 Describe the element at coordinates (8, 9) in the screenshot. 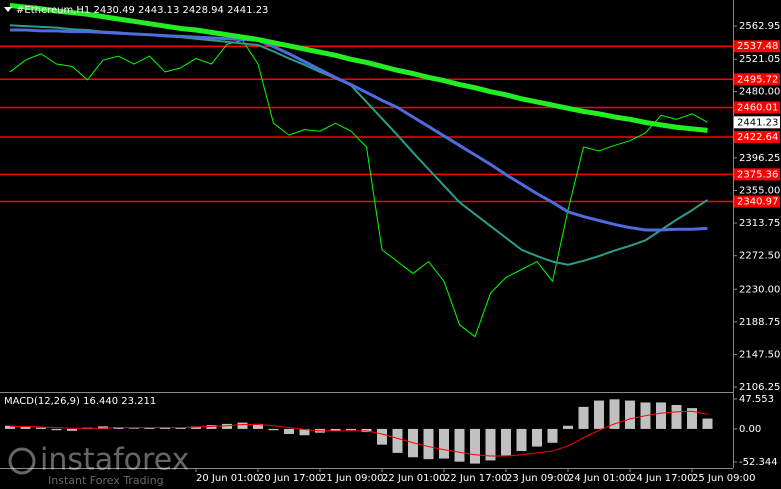

I see `menu-arrow` at that location.